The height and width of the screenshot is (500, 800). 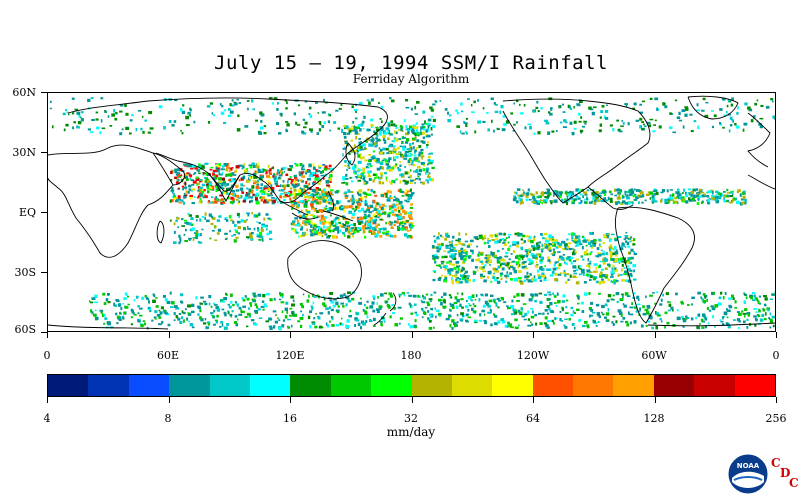 What do you see at coordinates (411, 432) in the screenshot?
I see `colorbar-units: mm/day` at bounding box center [411, 432].